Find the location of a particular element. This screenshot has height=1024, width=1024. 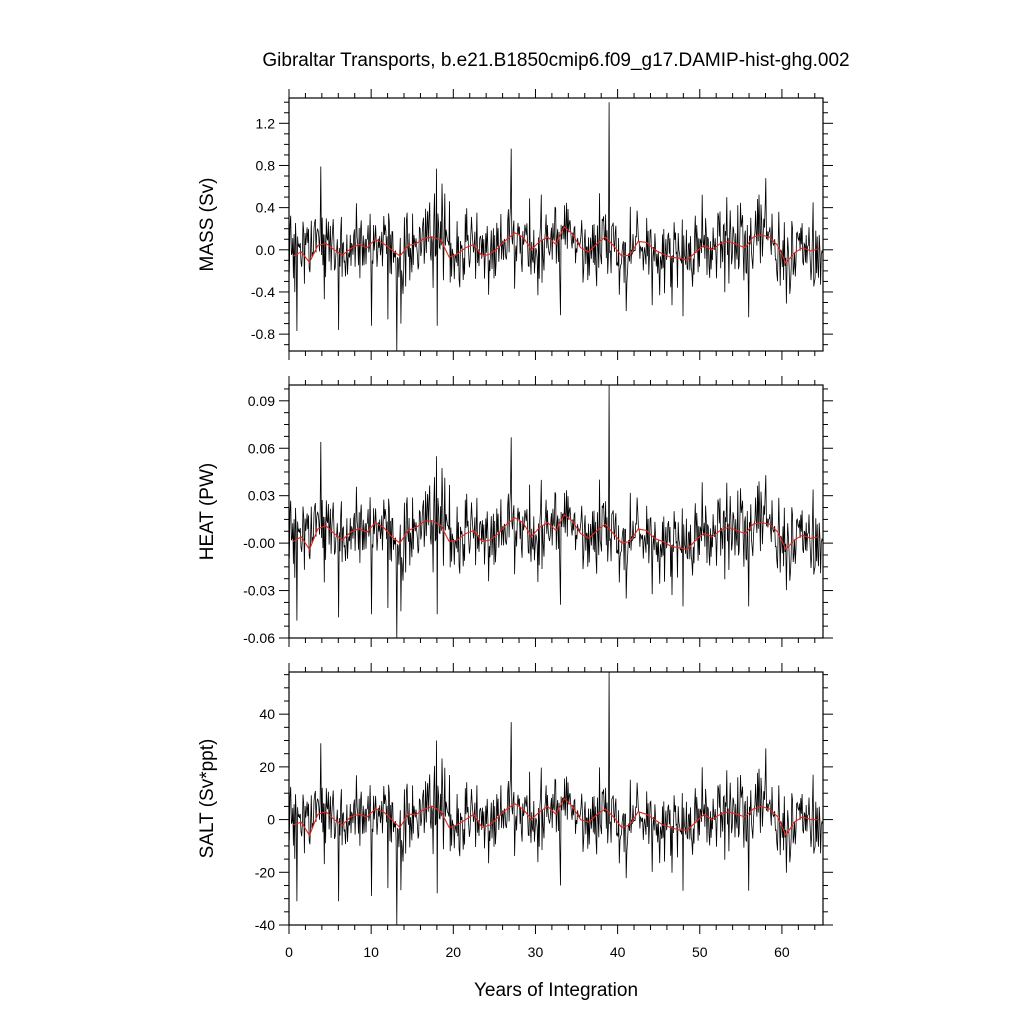

salt-y-tick-label: 40 is located at coordinates (267, 714).